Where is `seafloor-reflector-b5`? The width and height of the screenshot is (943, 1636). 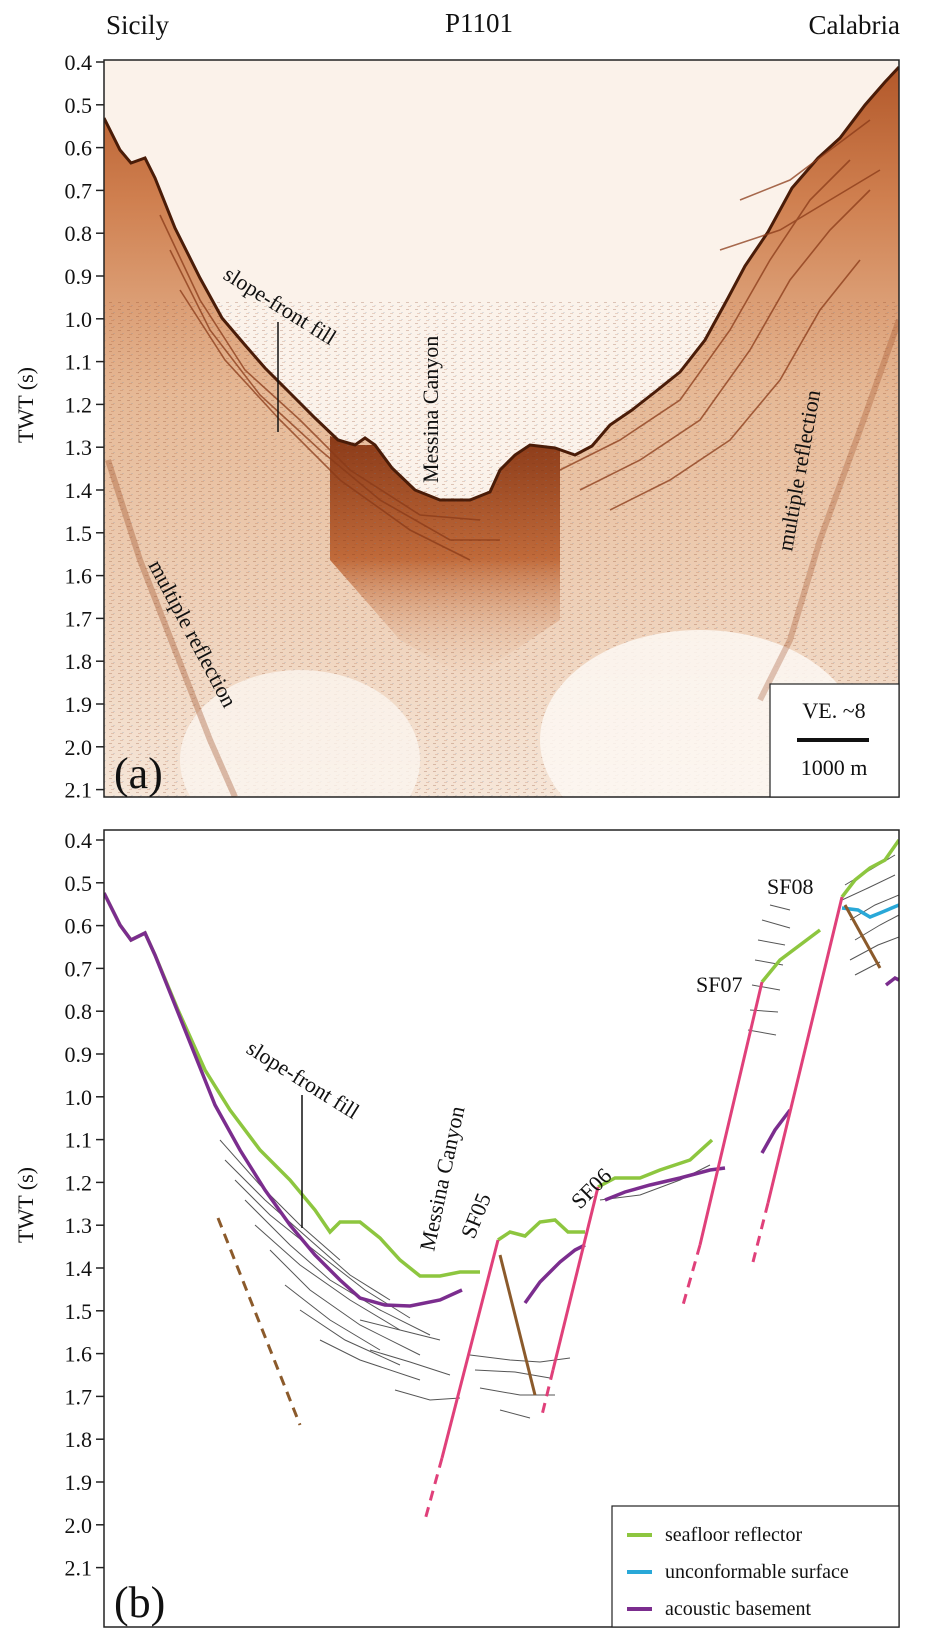
seafloor-reflector-b5 is located at coordinates (869, 868).